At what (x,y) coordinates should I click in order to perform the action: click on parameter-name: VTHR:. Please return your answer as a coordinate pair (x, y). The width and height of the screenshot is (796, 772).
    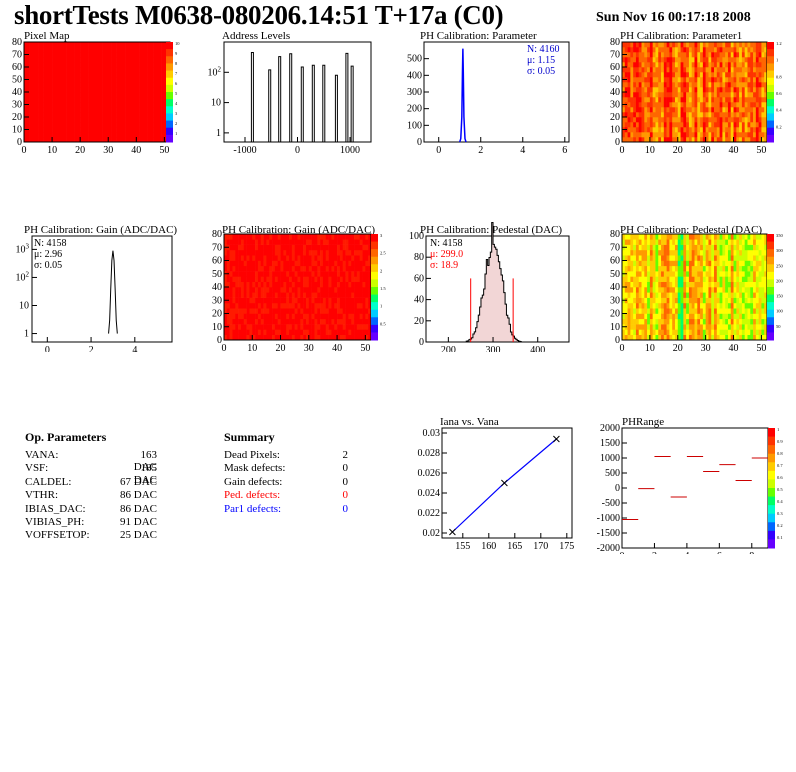
    Looking at the image, I should click on (41, 495).